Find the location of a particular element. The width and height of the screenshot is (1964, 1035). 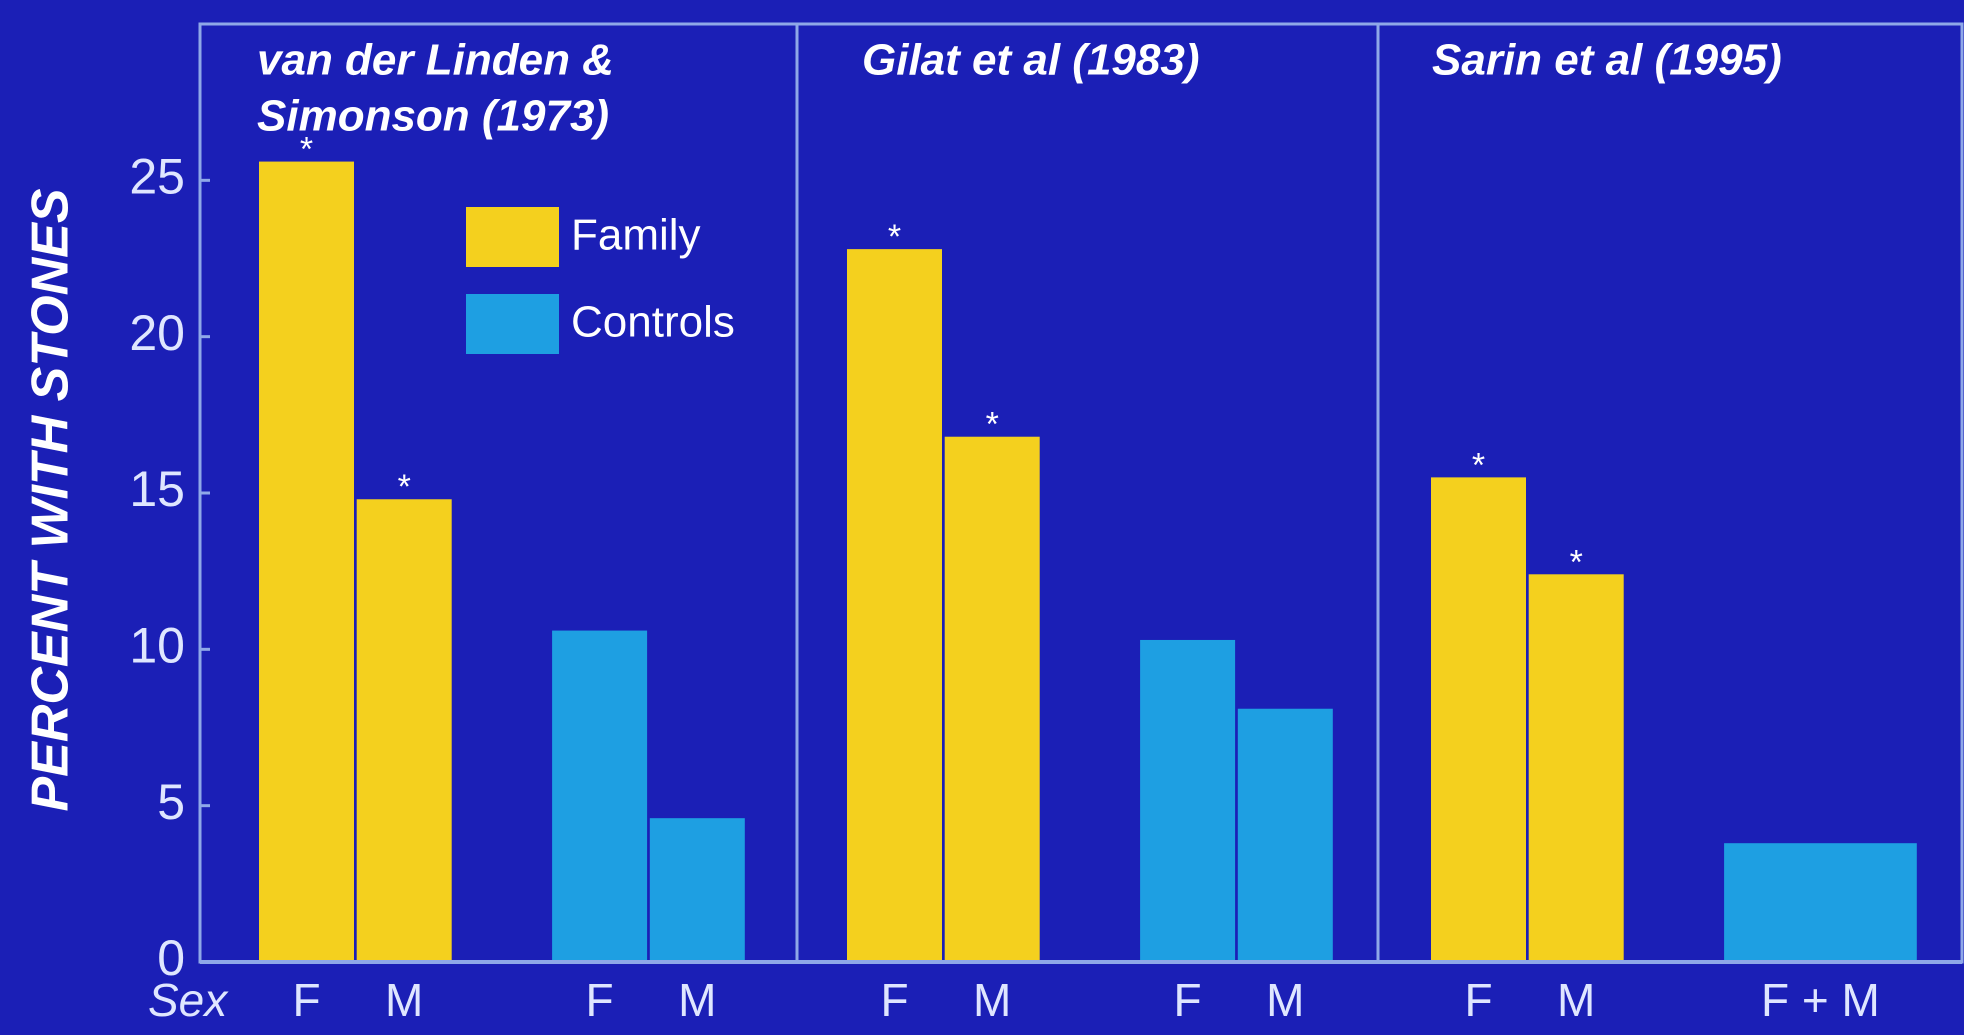

legend-label: Family is located at coordinates (636, 235).